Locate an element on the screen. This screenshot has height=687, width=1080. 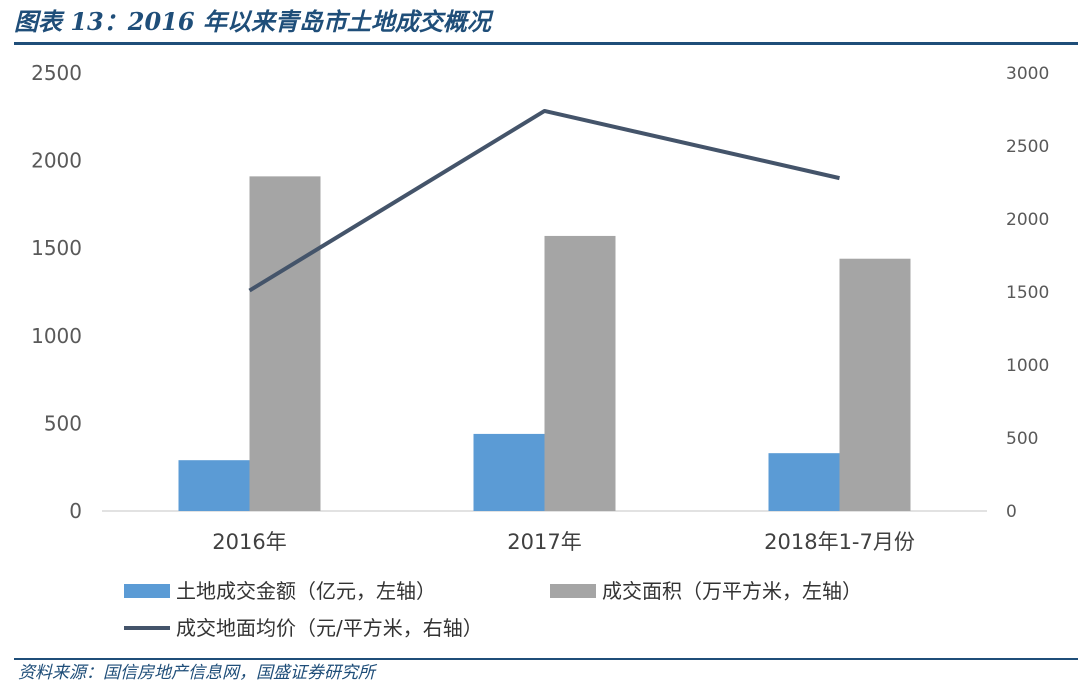
left-tick-label: 500 is located at coordinates (63, 423).